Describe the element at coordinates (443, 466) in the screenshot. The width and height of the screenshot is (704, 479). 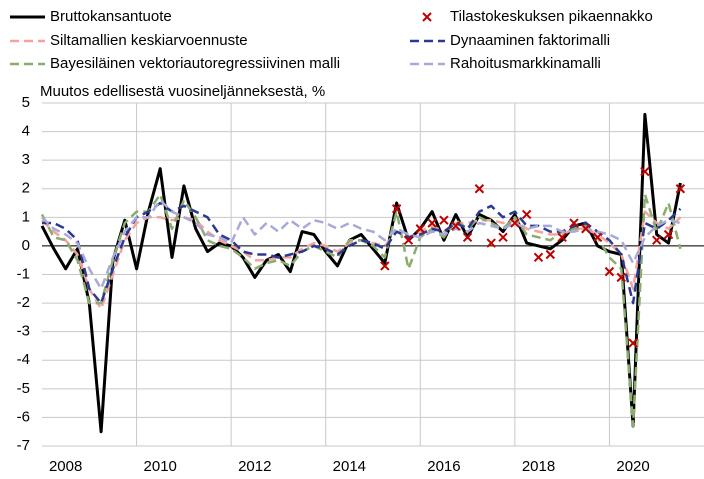
I see `x-tick-label: 2016` at that location.